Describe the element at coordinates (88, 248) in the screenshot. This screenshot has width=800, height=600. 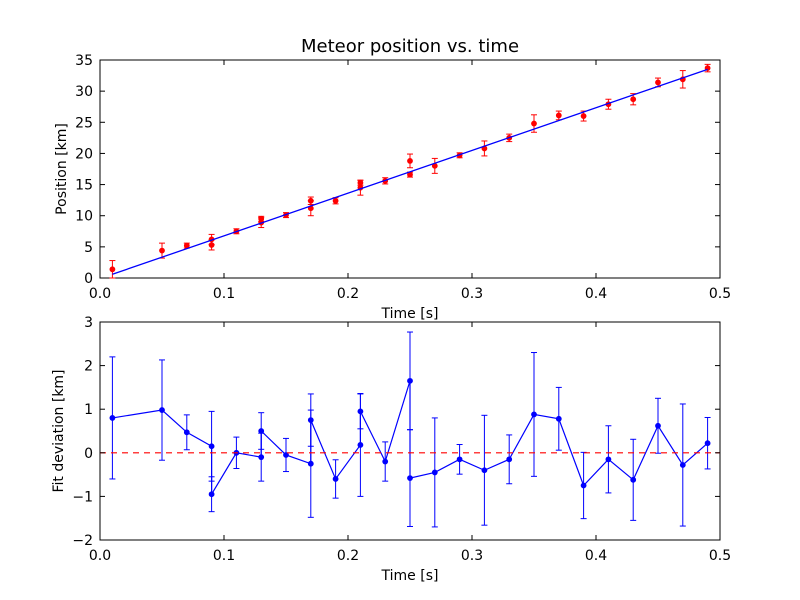
I see `y-tick-label: 5` at that location.